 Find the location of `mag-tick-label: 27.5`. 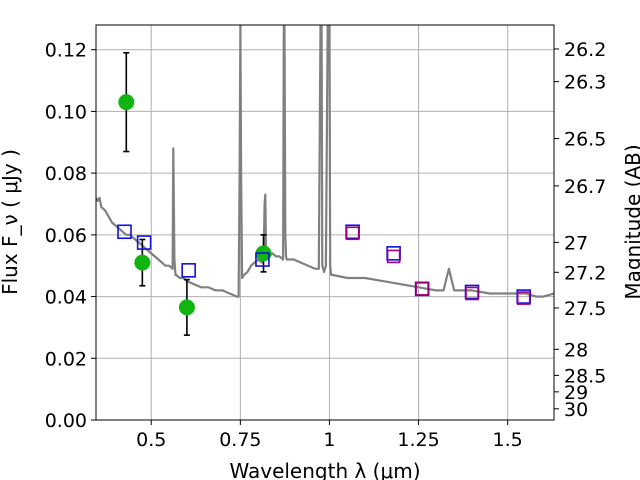

mag-tick-label: 27.5 is located at coordinates (585, 309).